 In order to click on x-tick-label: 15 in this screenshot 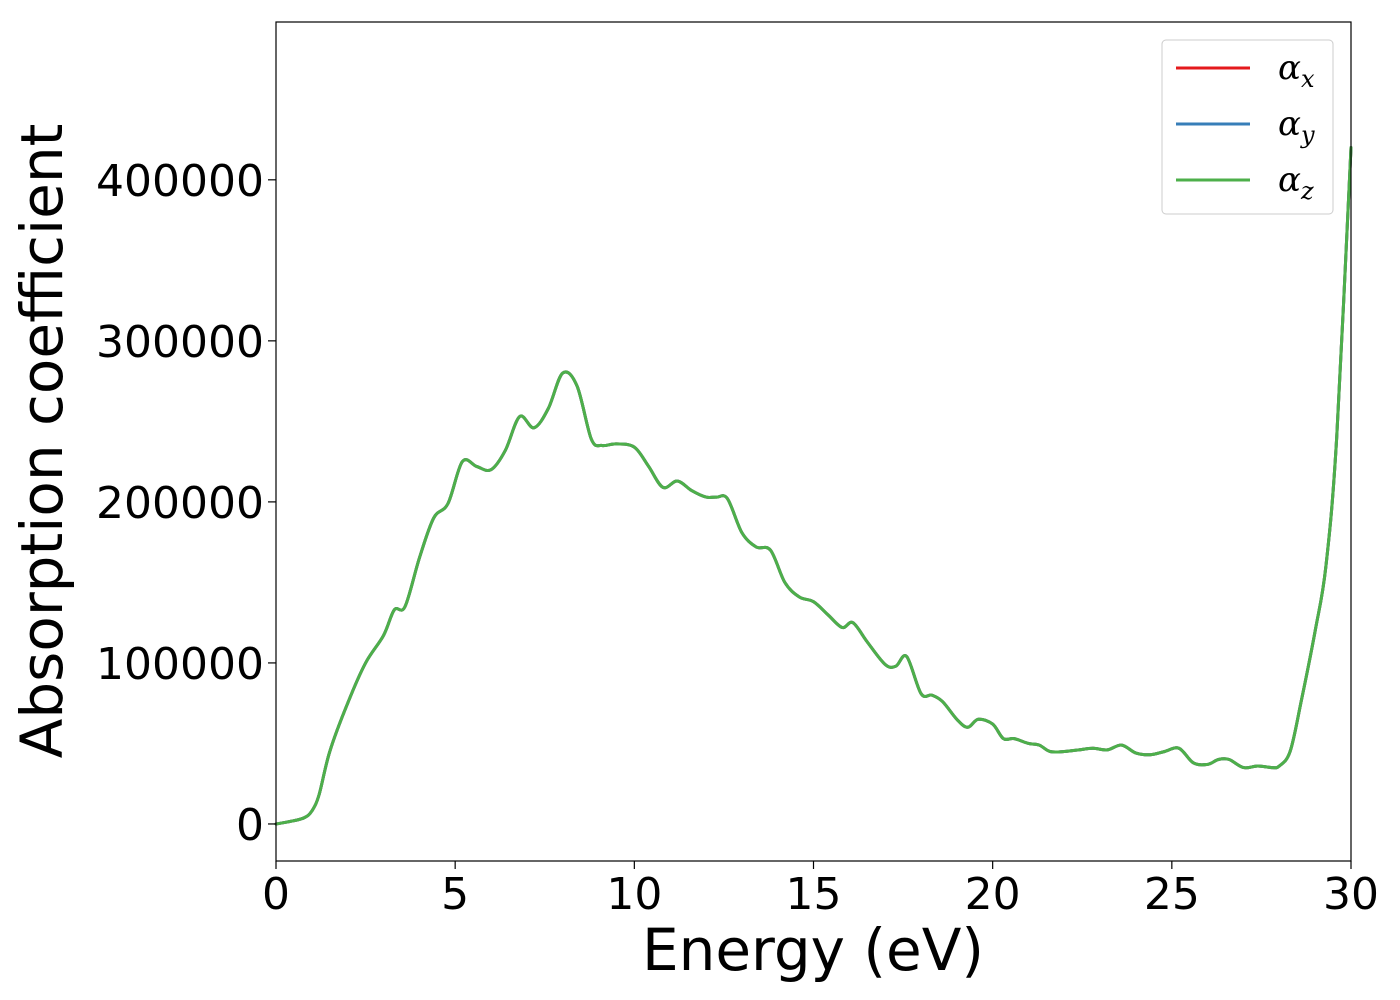, I will do `click(814, 894)`.